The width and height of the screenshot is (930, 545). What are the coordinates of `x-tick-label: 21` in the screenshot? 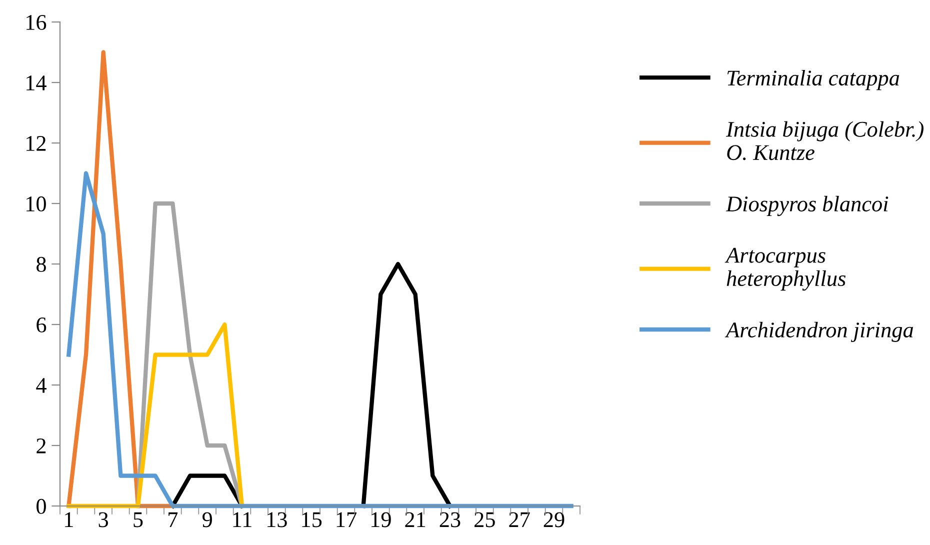 It's located at (415, 519).